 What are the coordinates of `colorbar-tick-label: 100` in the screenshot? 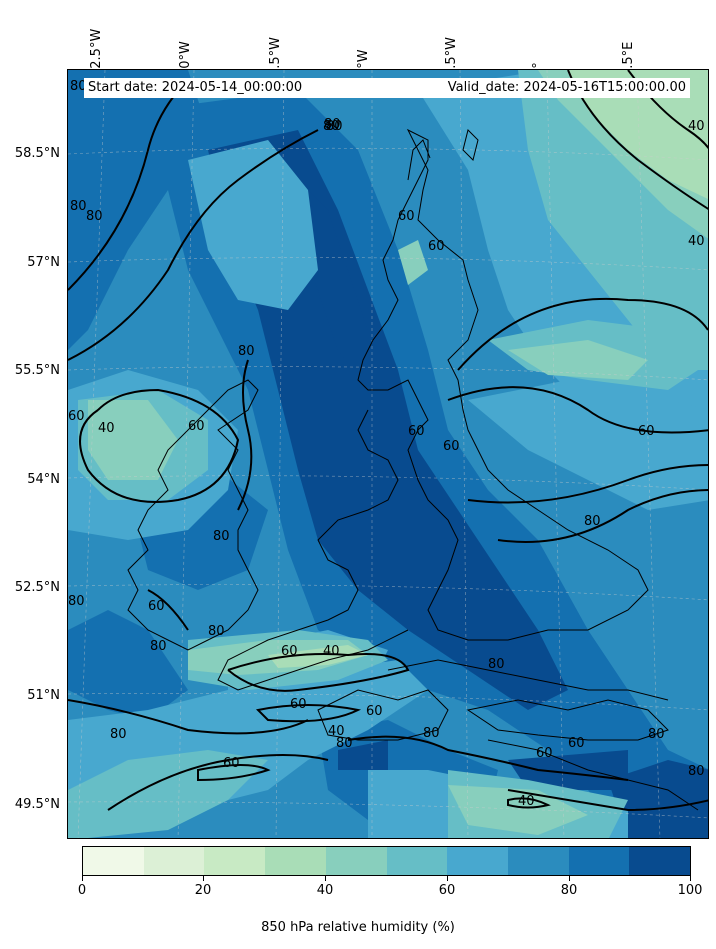 It's located at (690, 890).